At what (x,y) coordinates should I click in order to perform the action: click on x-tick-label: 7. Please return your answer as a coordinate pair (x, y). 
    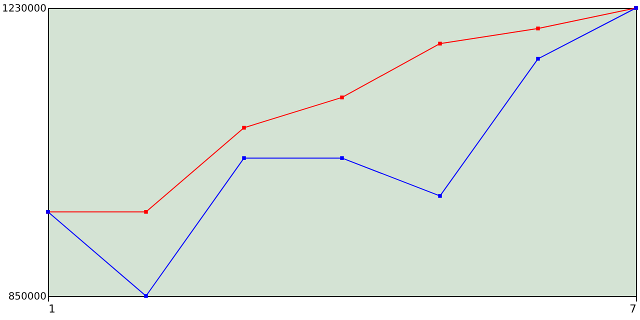
    Looking at the image, I should click on (633, 309).